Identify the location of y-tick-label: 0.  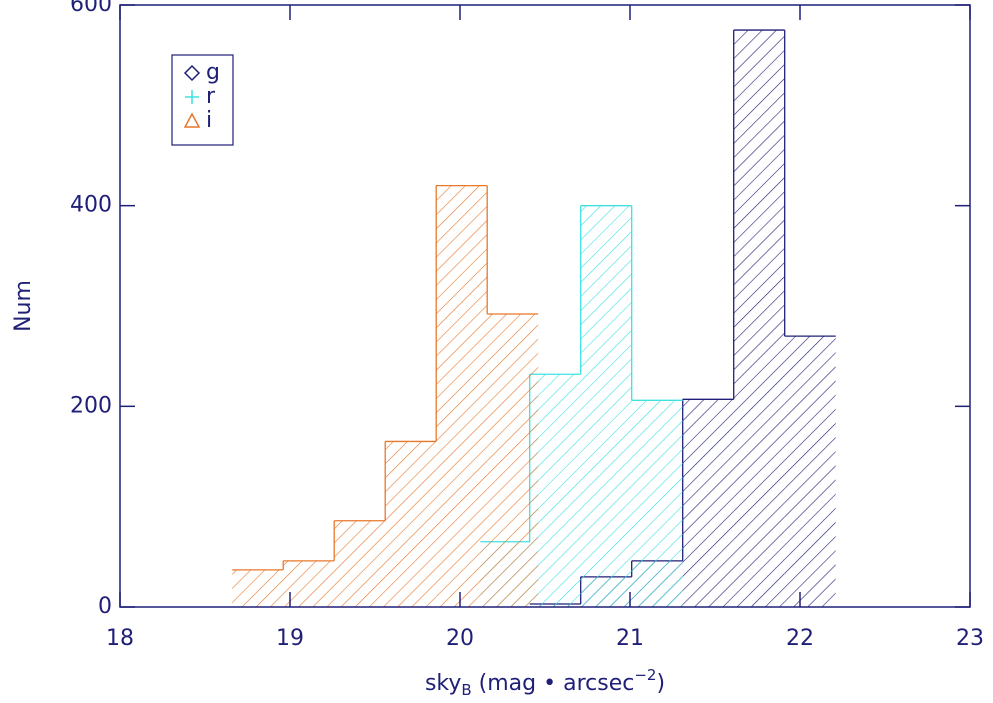
(105, 606).